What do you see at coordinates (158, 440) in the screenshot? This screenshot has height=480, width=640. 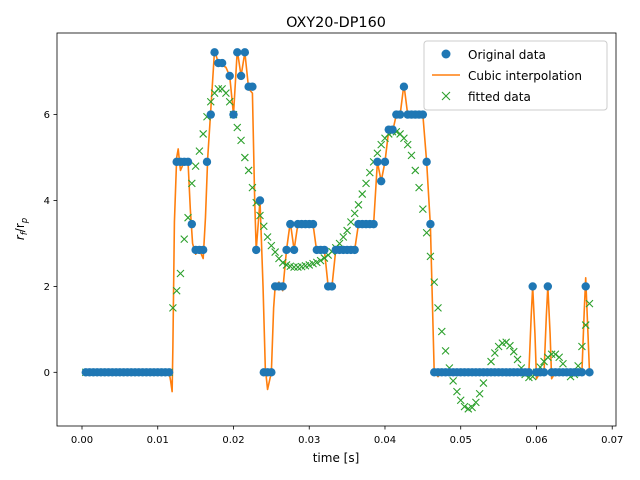 I see `x-tick-label: 0.01` at bounding box center [158, 440].